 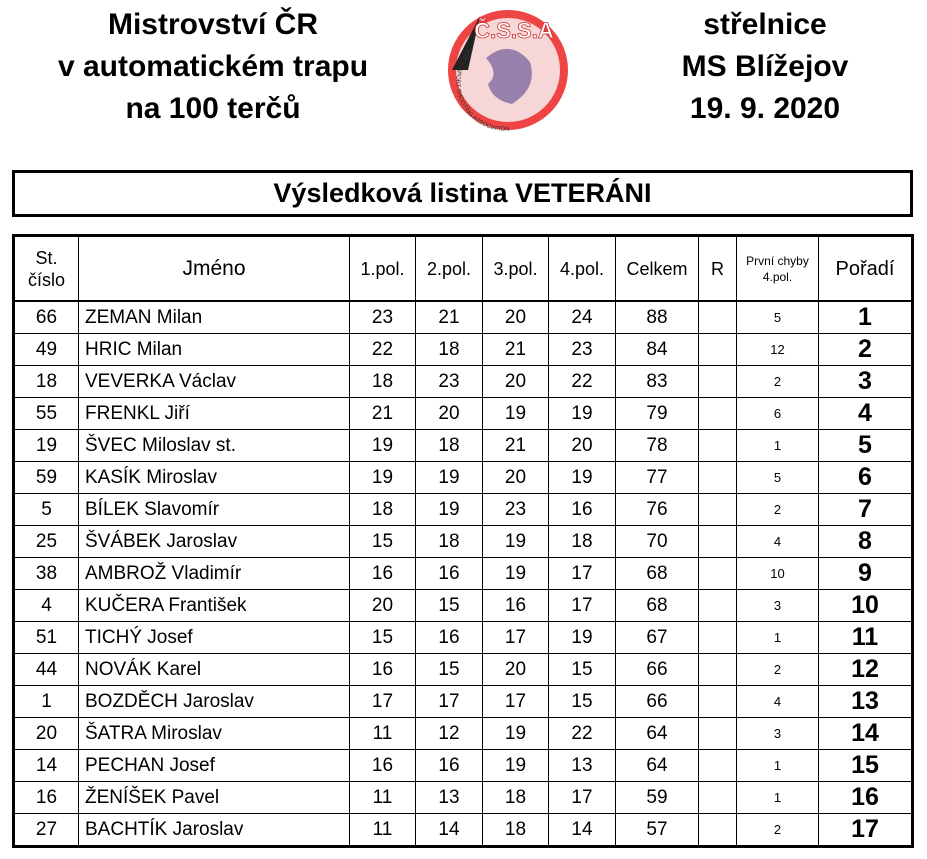 What do you see at coordinates (657, 509) in the screenshot?
I see `total-score: 76` at bounding box center [657, 509].